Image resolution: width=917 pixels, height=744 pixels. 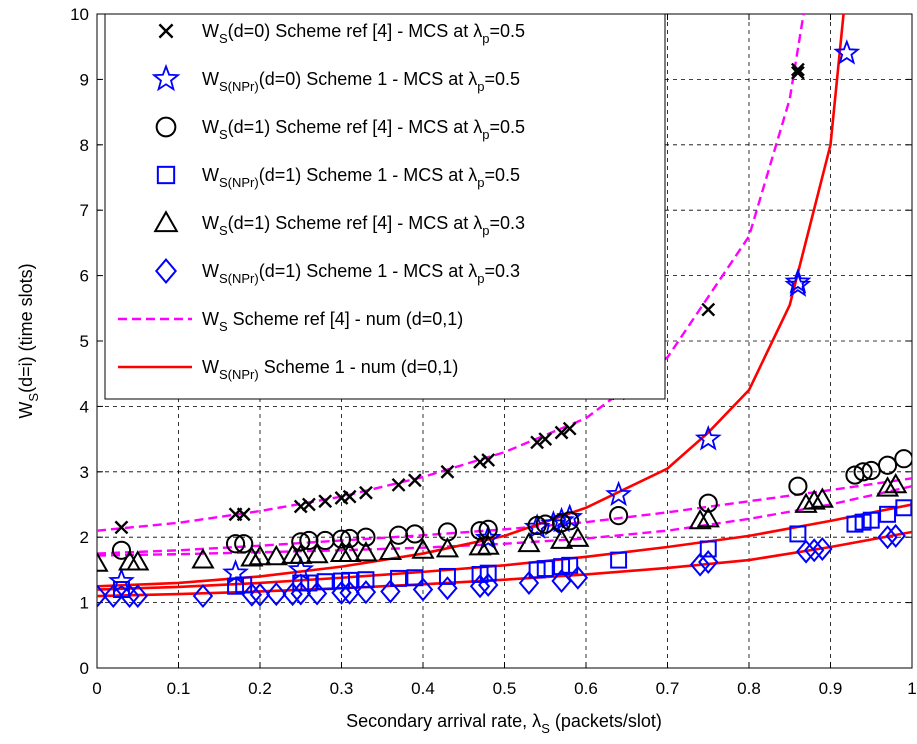 I want to click on x-tick-label: 0.1, so click(x=179, y=688).